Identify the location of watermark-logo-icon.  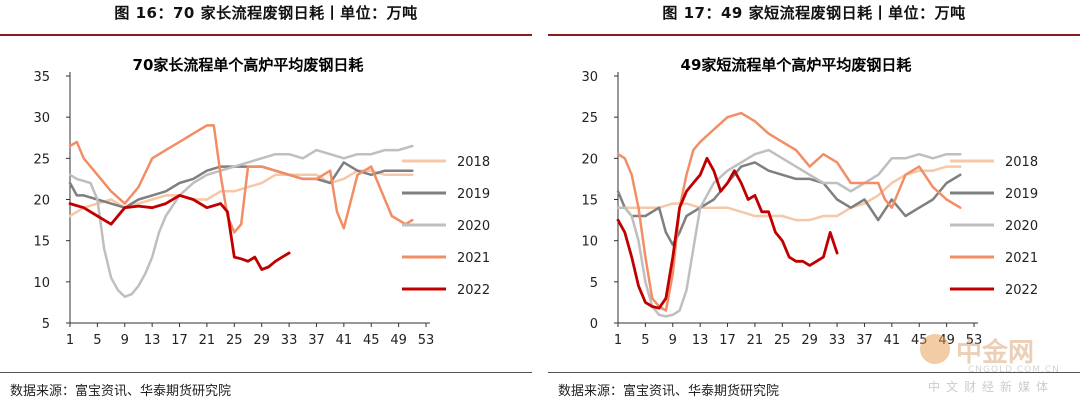
(935, 349).